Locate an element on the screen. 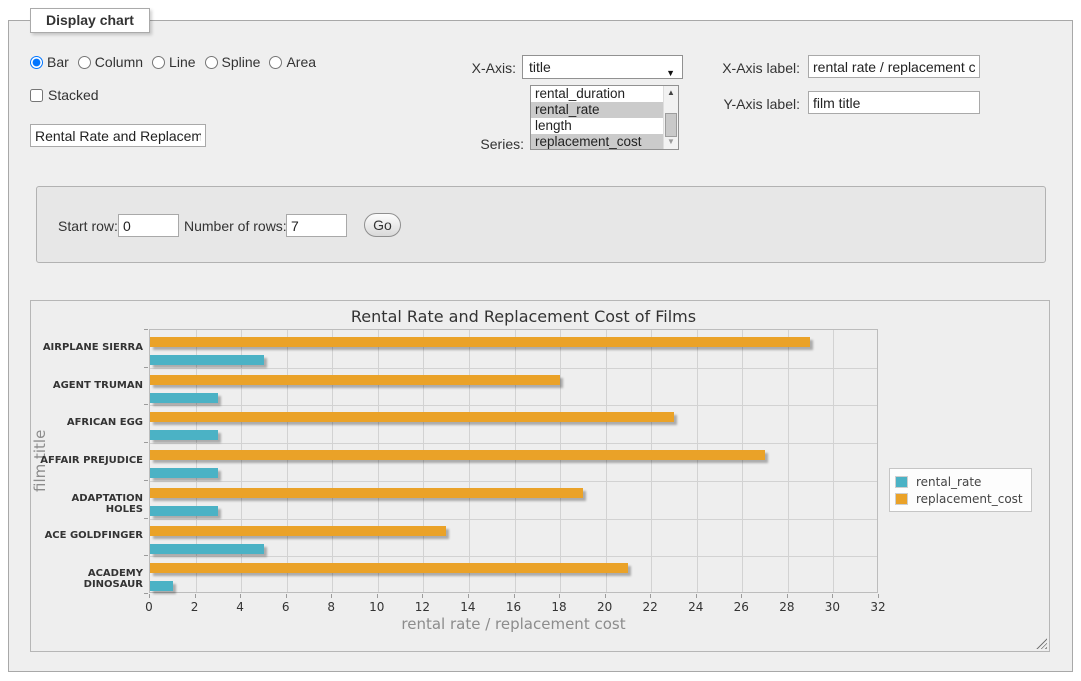 This screenshot has height=681, width=1081. x-tick-label: 14 is located at coordinates (468, 607).